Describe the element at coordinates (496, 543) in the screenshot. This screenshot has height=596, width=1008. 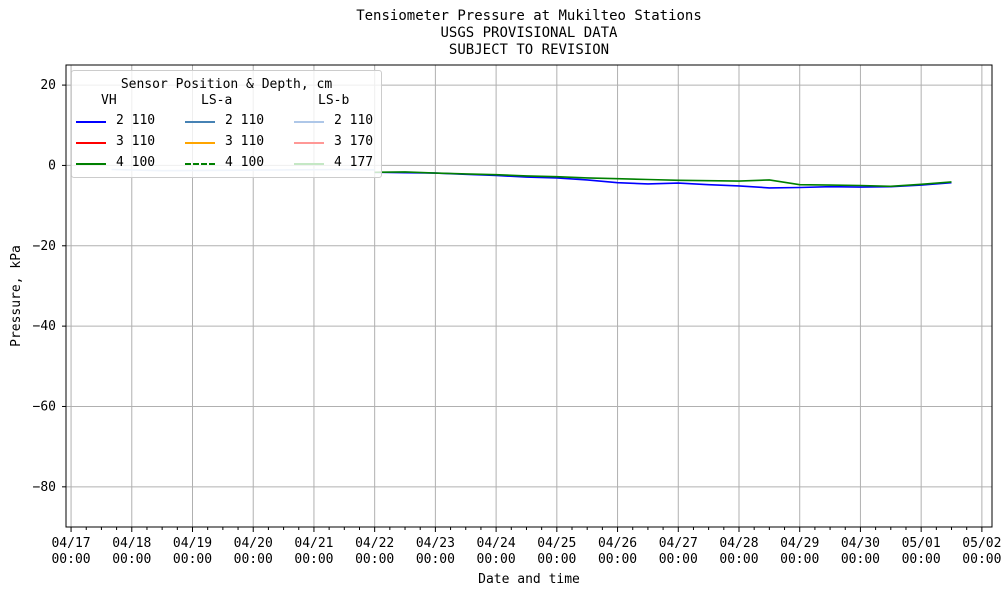
I see `x-tick-label-line: 04/24` at that location.